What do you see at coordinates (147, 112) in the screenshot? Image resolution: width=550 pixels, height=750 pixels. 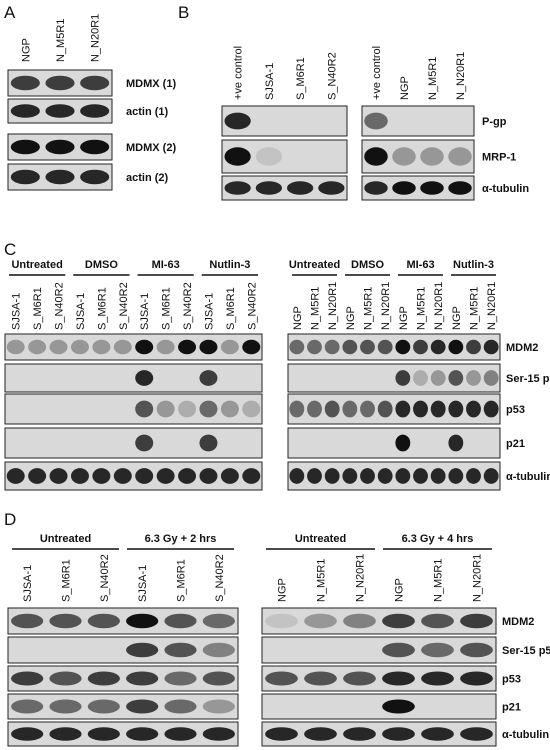 I see `row-label: actin (1)` at bounding box center [147, 112].